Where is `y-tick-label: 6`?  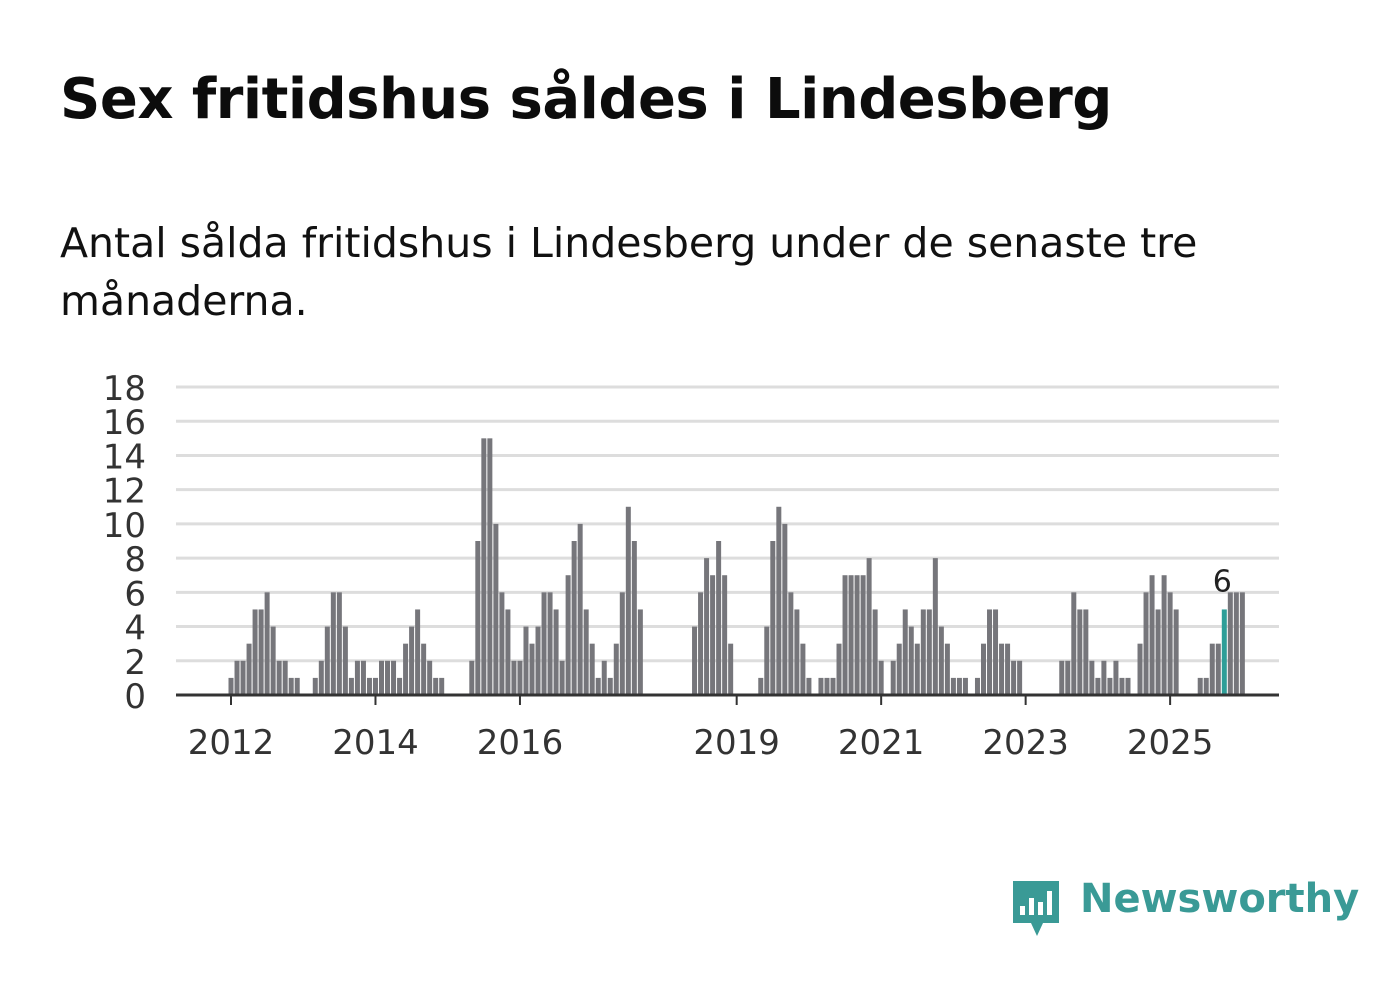 y-tick-label: 6 is located at coordinates (135, 594).